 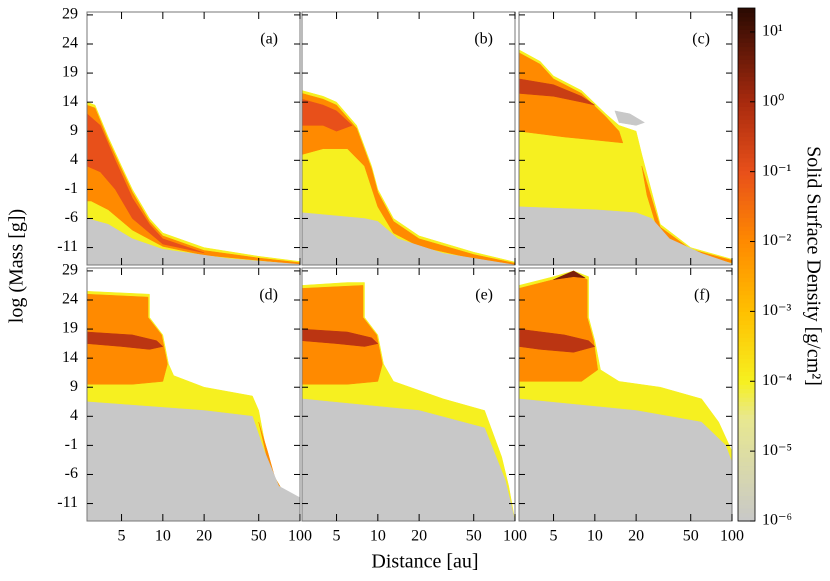 What do you see at coordinates (71, 188) in the screenshot?
I see `y-tick-label: -1` at bounding box center [71, 188].